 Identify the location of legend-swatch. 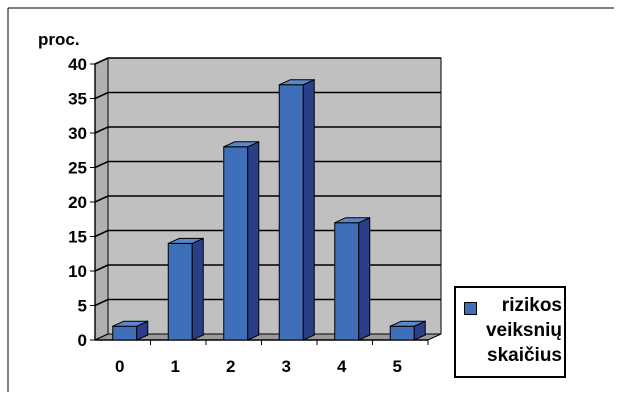
(470, 308).